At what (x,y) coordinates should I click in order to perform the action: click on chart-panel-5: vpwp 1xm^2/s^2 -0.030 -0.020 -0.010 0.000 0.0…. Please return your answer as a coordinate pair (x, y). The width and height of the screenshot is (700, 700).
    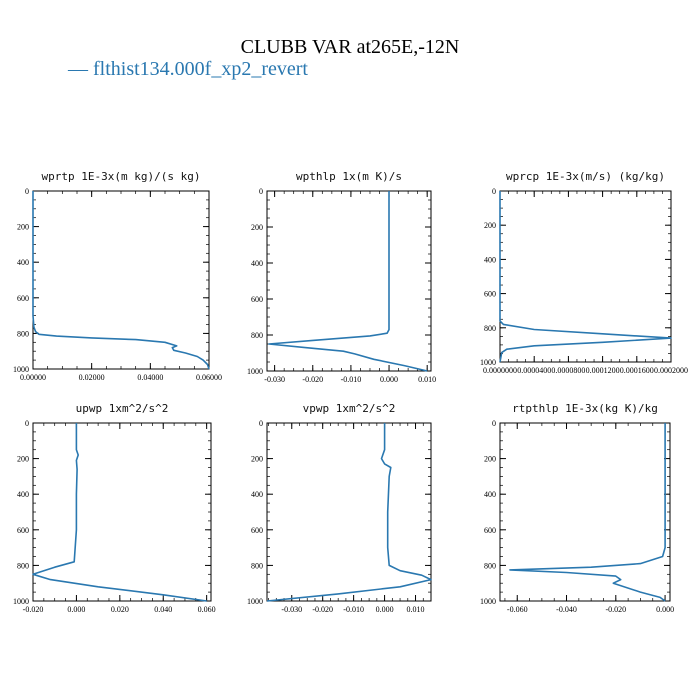
    Looking at the image, I should click on (339, 508).